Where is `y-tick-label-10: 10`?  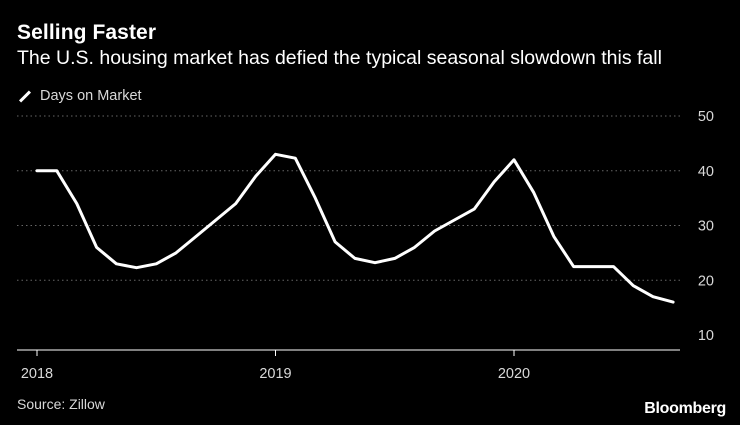
y-tick-label-10: 10 is located at coordinates (706, 336).